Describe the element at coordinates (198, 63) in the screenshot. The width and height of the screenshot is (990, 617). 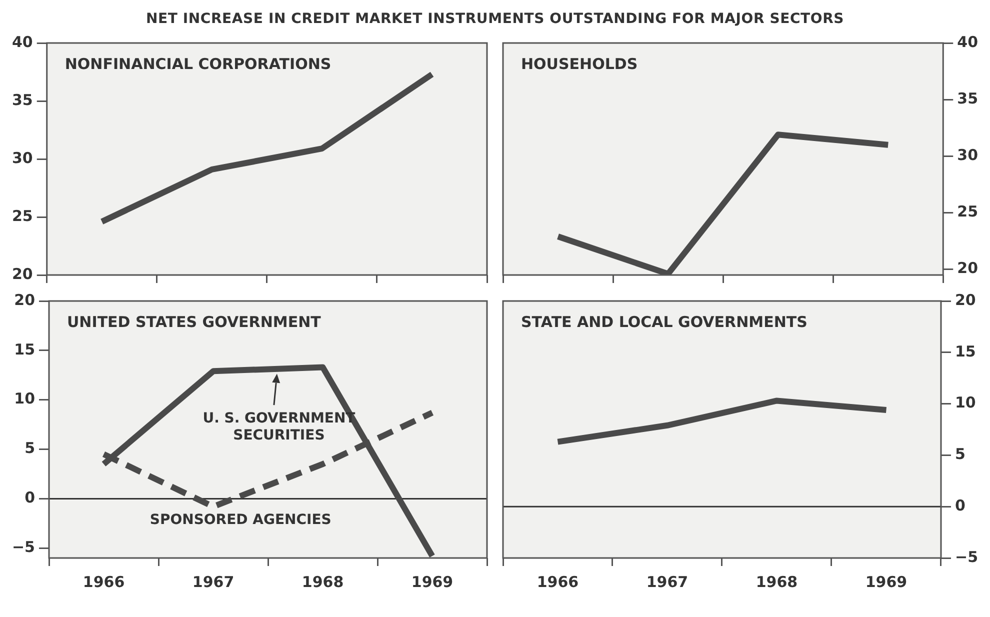
I see `text: NONFINANCIAL CORPORATIONS` at that location.